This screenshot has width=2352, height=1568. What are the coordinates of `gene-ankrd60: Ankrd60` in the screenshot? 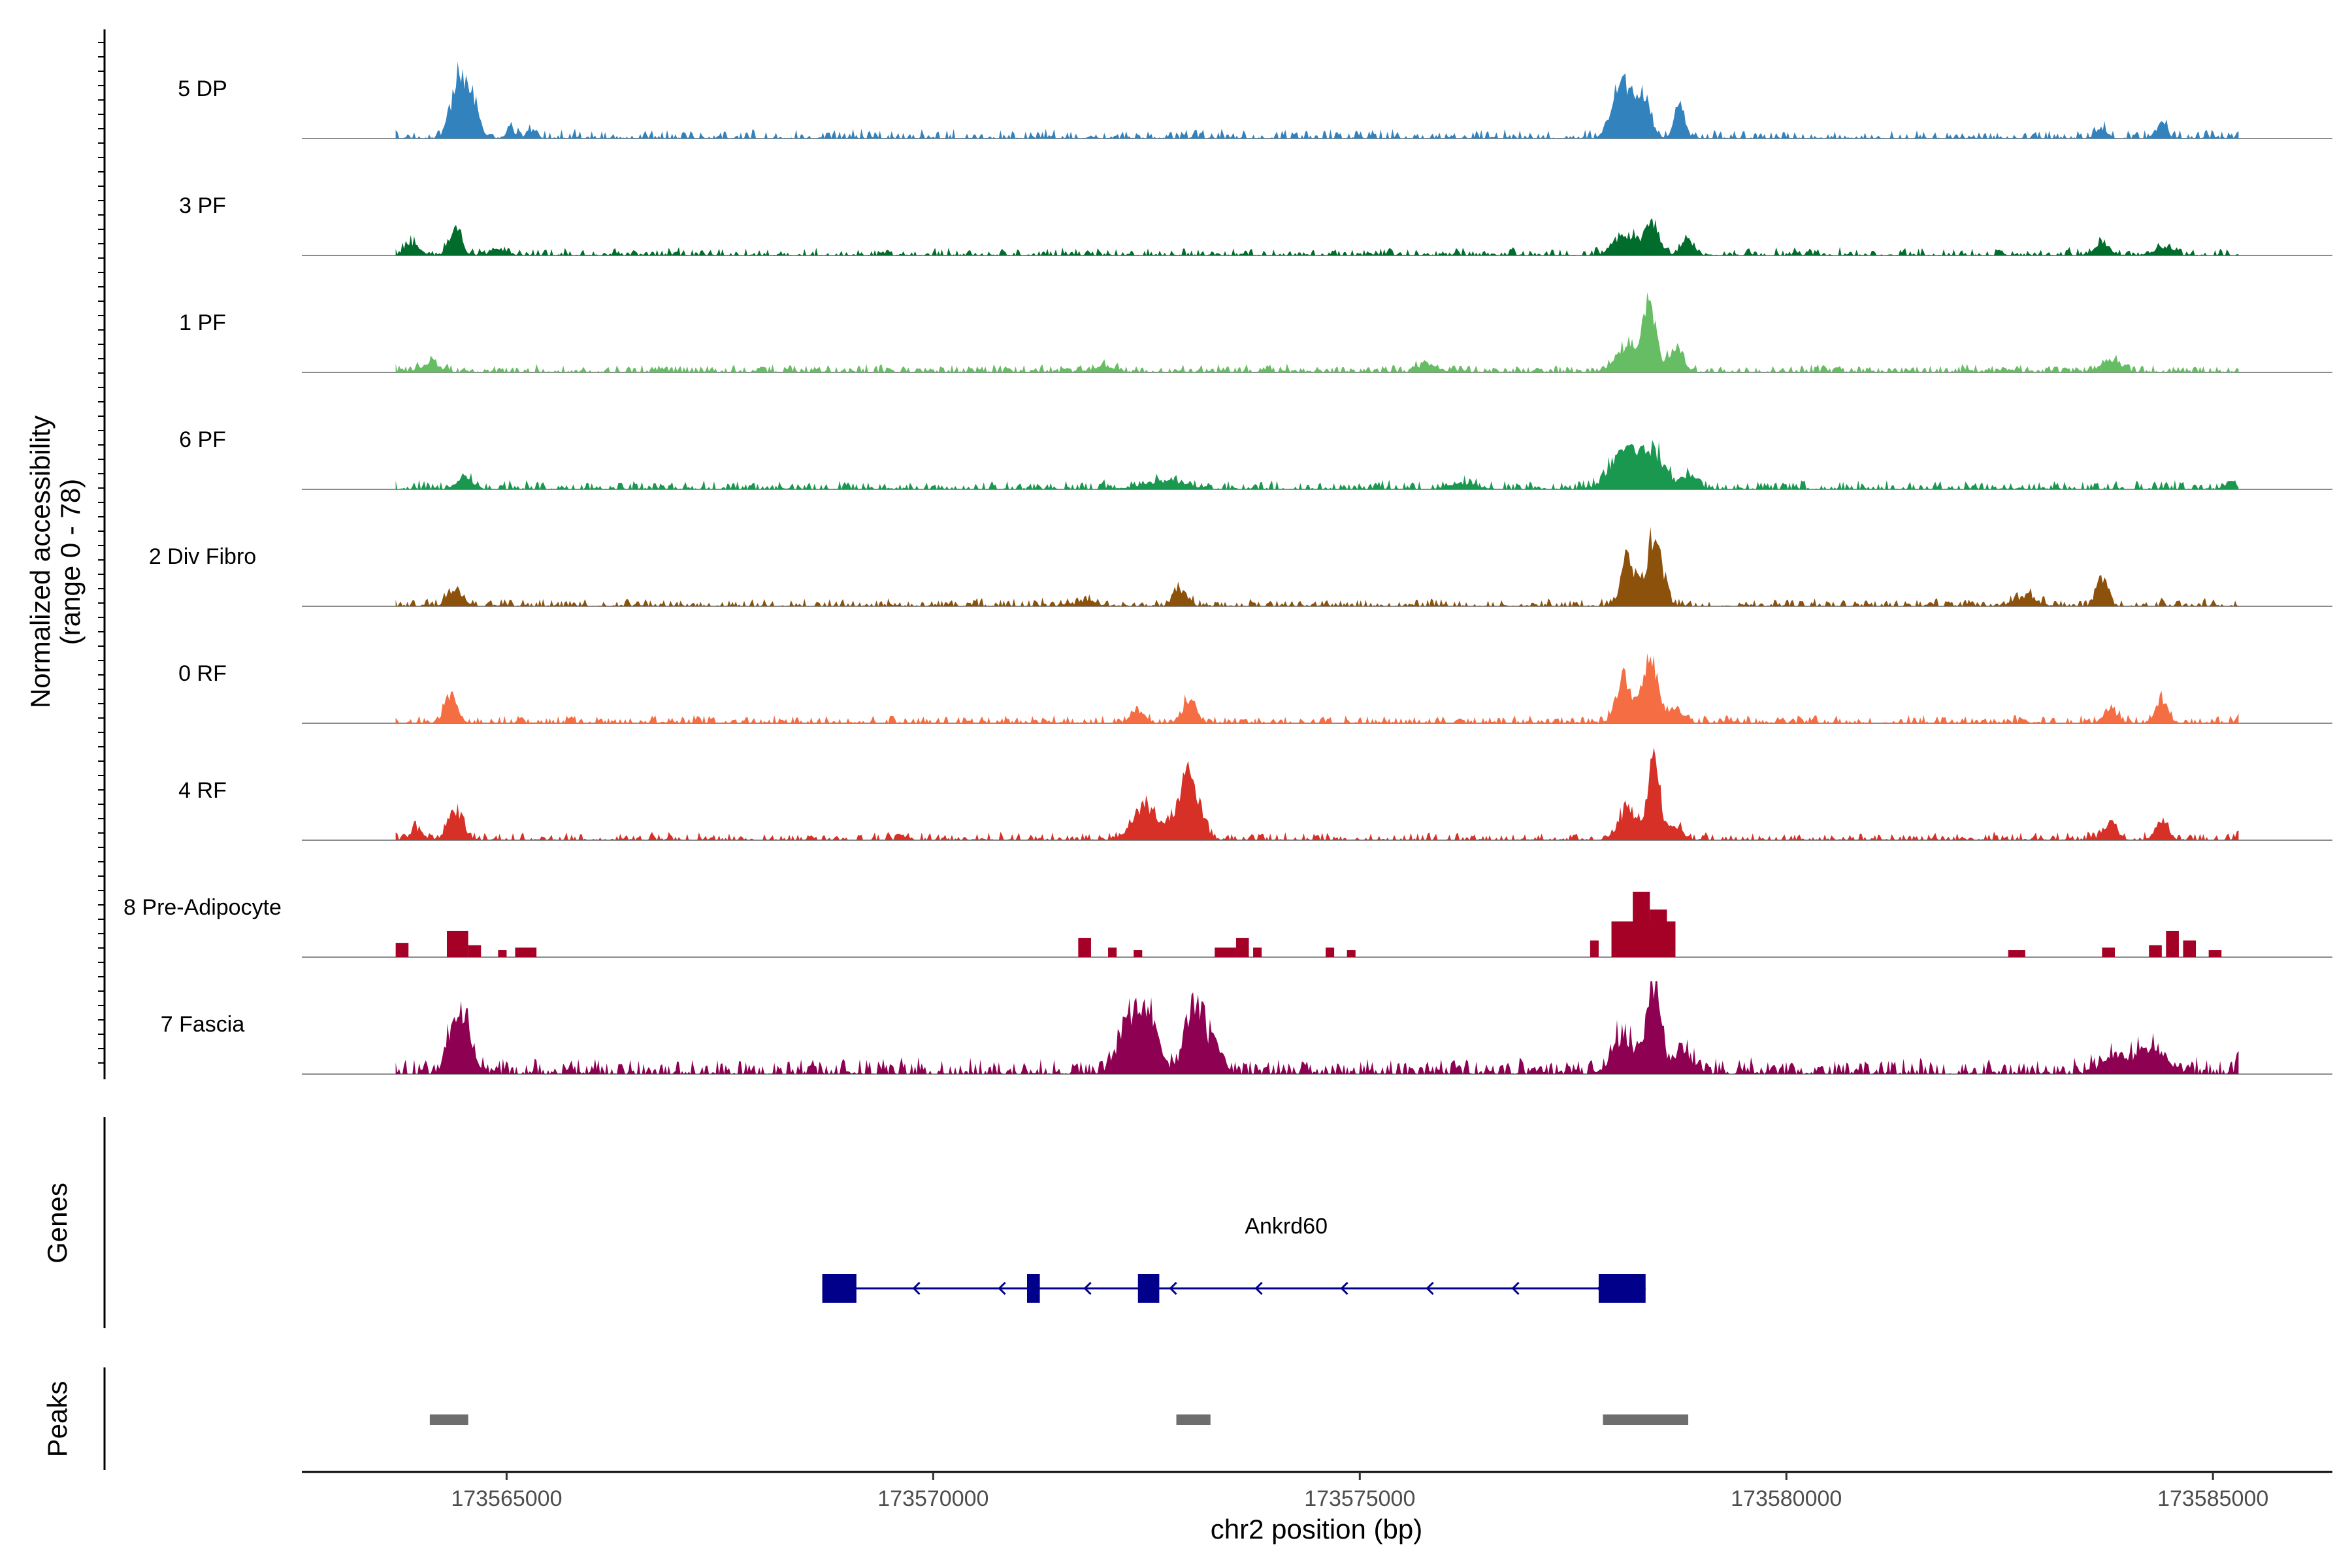 It's located at (1234, 1258).